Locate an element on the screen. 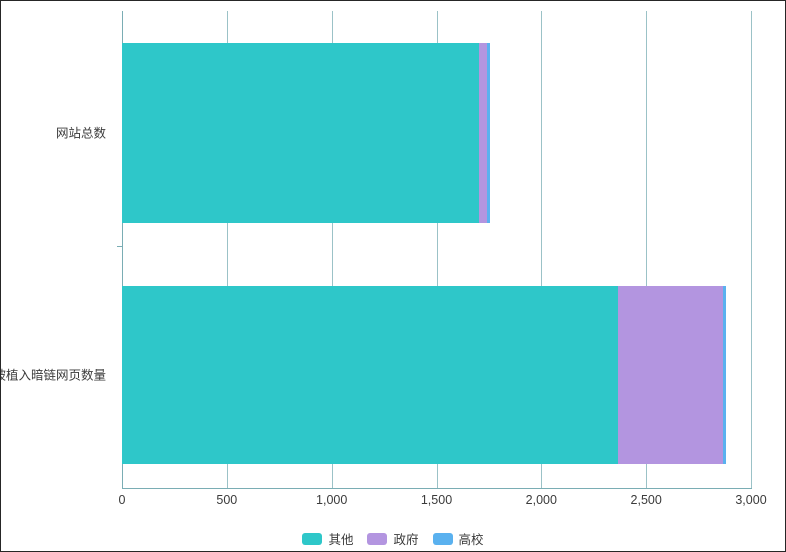  legend-label-government: 政府 is located at coordinates (406, 540).